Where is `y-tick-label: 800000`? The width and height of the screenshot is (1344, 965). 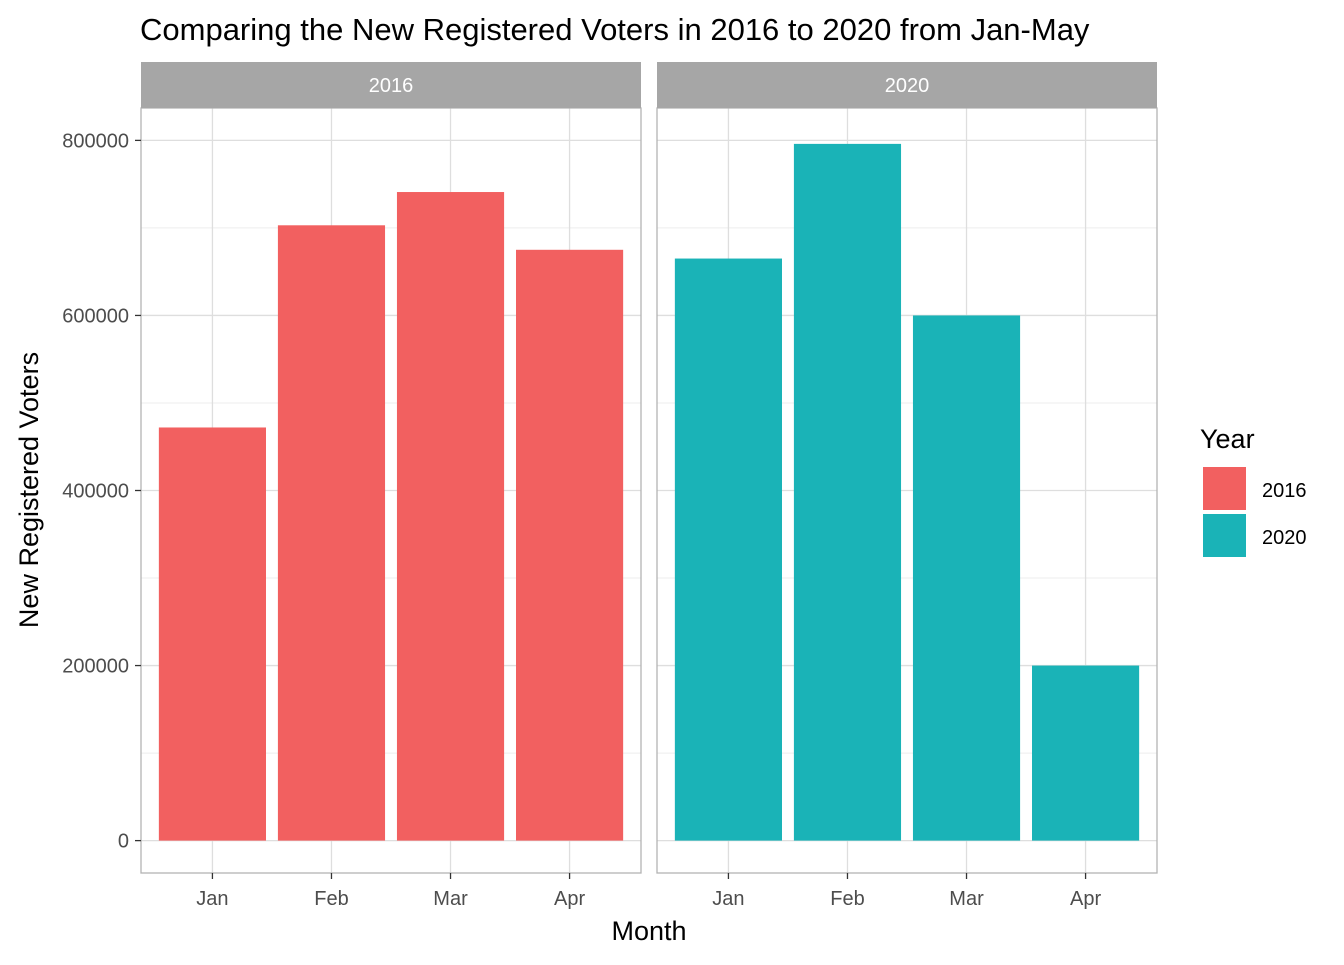
y-tick-label: 800000 is located at coordinates (95, 141).